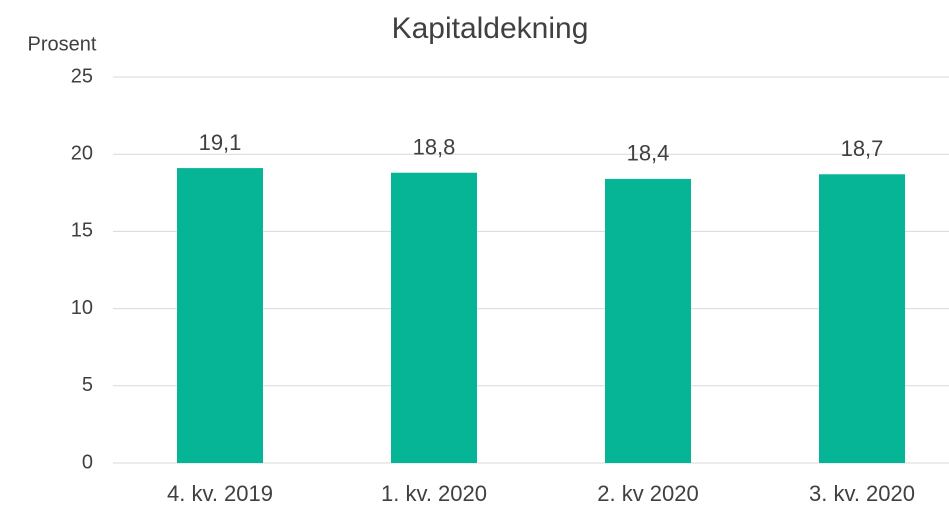 This screenshot has width=949, height=508. Describe the element at coordinates (82, 153) in the screenshot. I see `y-tick-label: 20` at that location.